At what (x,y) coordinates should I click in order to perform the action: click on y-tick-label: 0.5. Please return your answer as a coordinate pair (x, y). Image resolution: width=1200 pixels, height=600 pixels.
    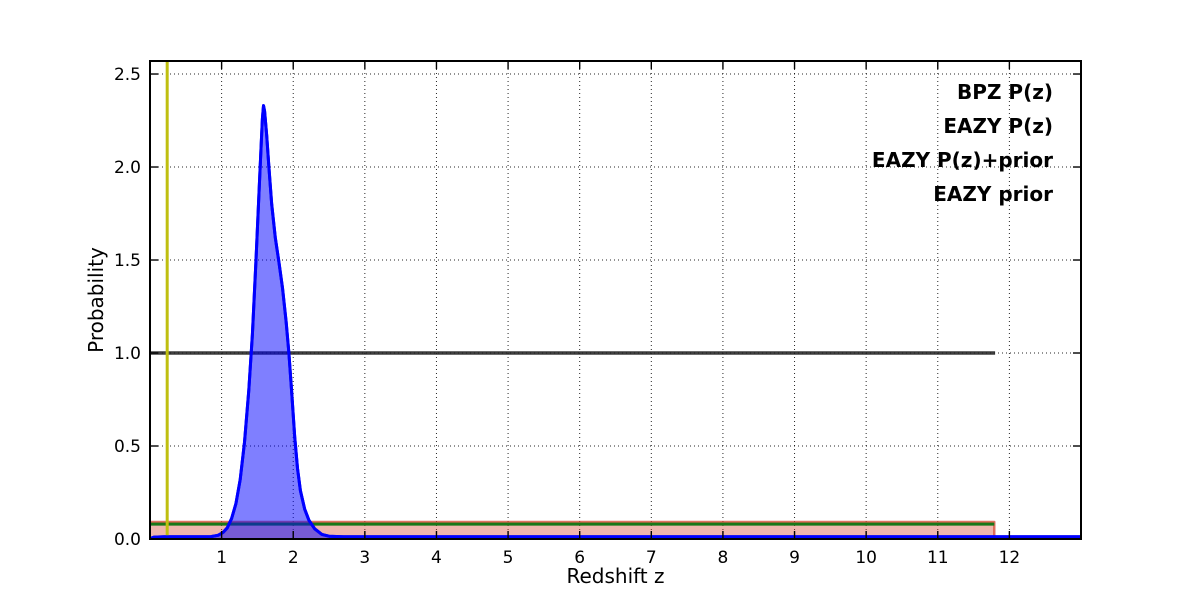
    Looking at the image, I should click on (127, 447).